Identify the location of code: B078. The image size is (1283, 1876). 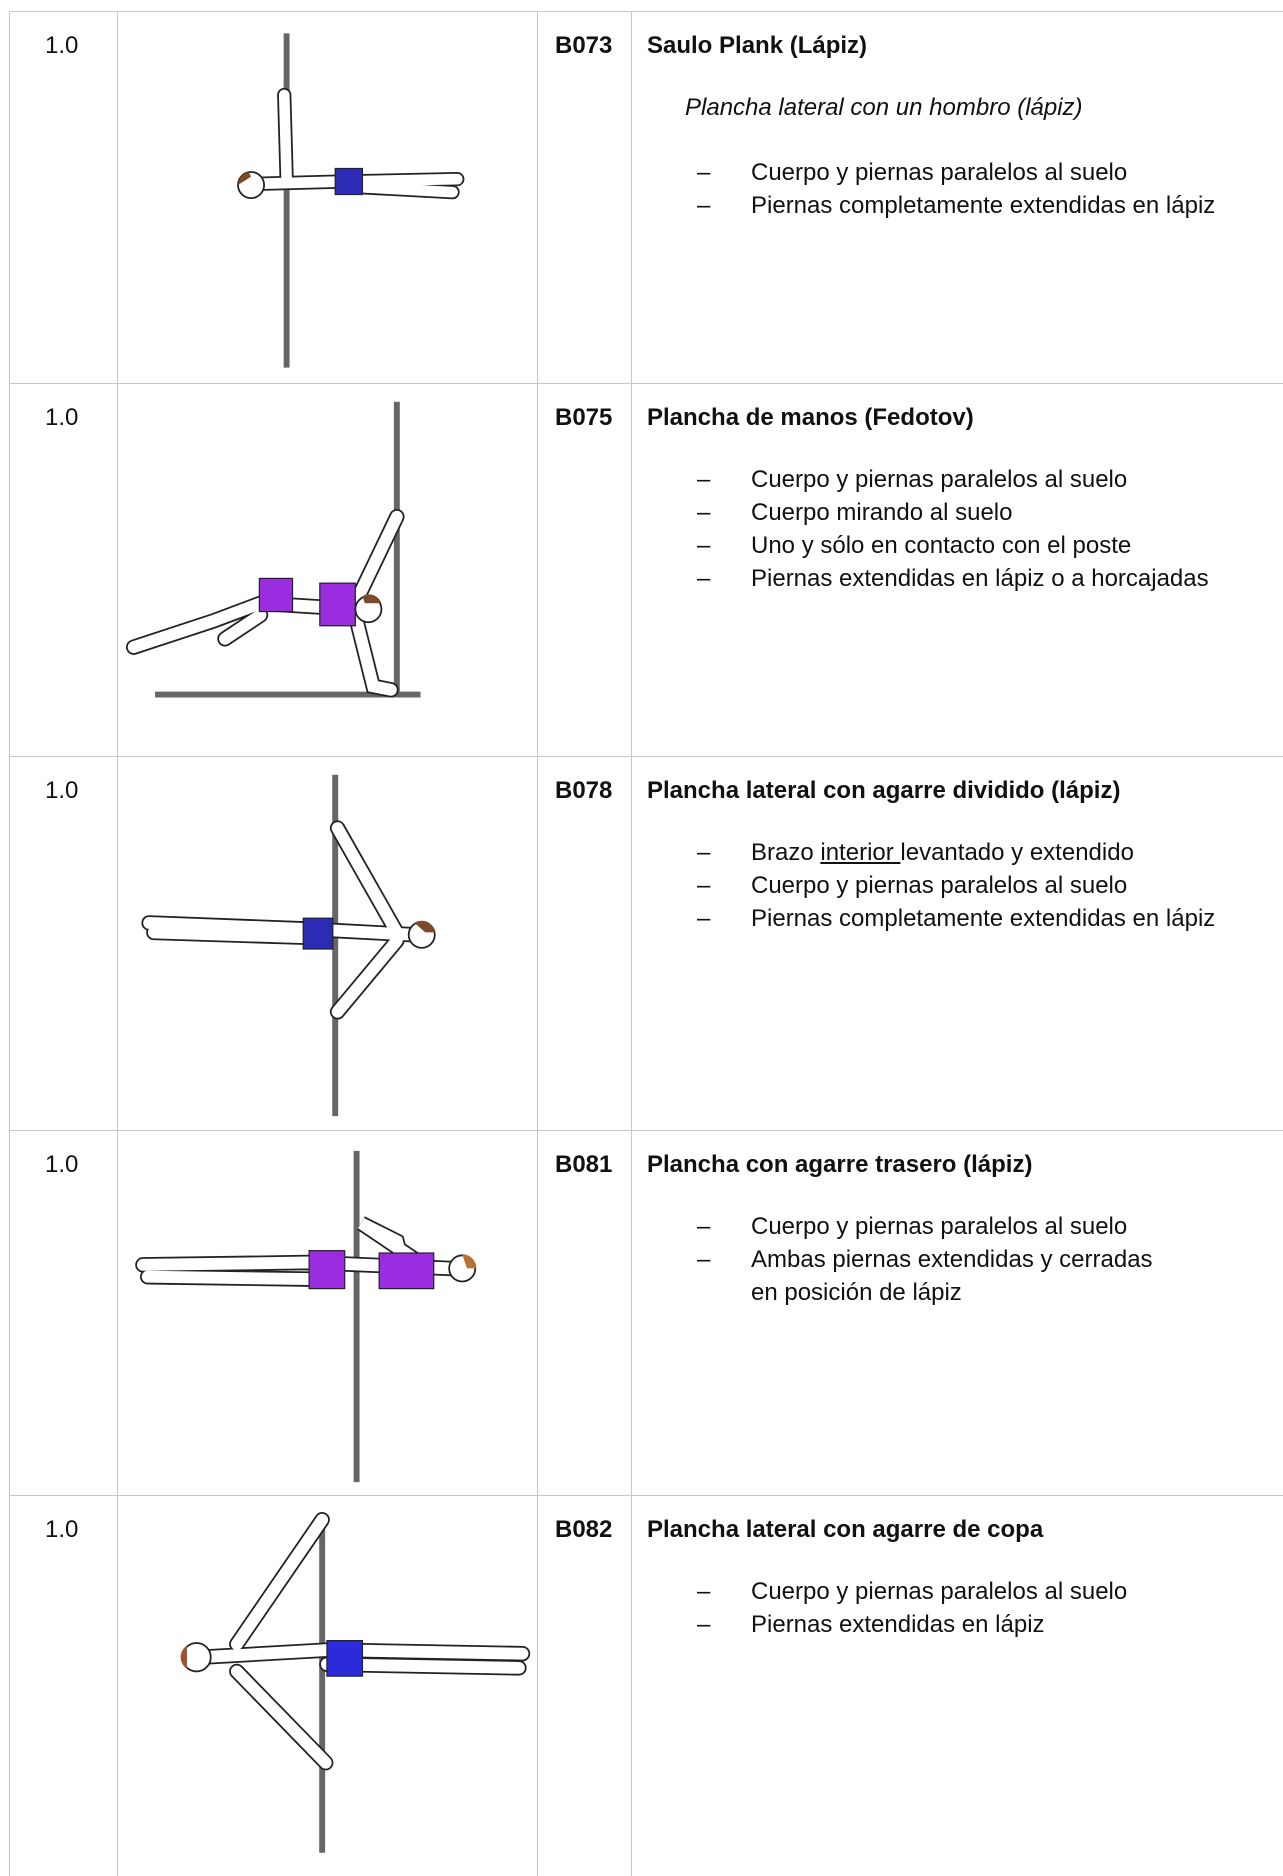
(584, 790).